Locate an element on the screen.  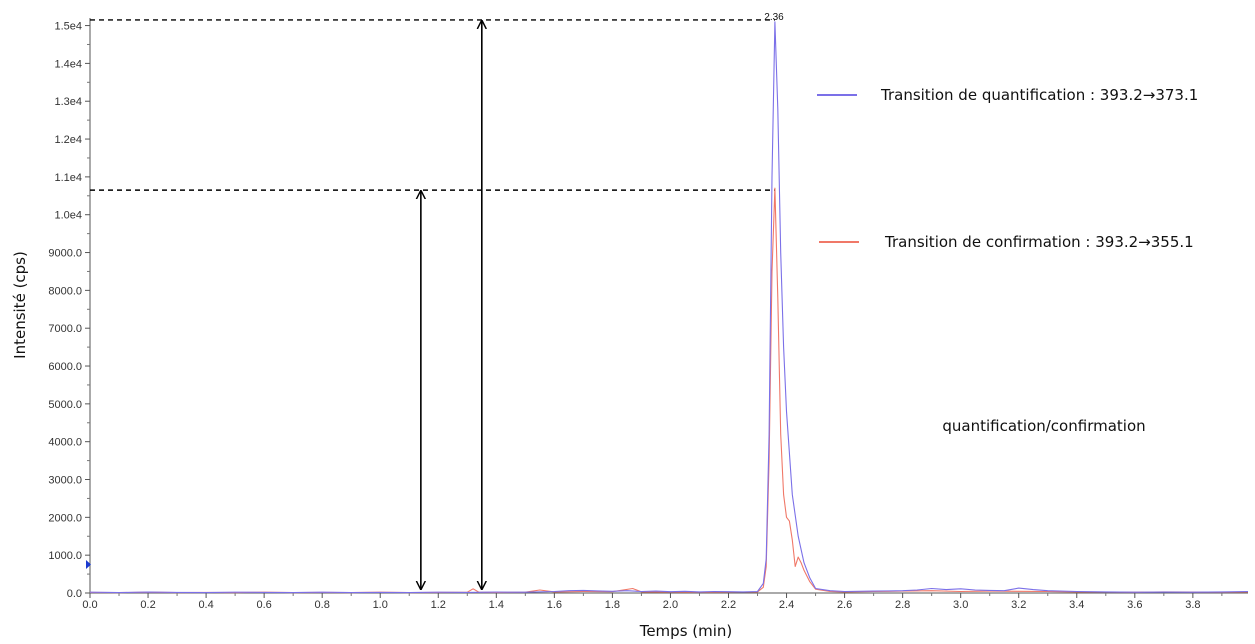
x-tick-label: 1.0 is located at coordinates (380, 605).